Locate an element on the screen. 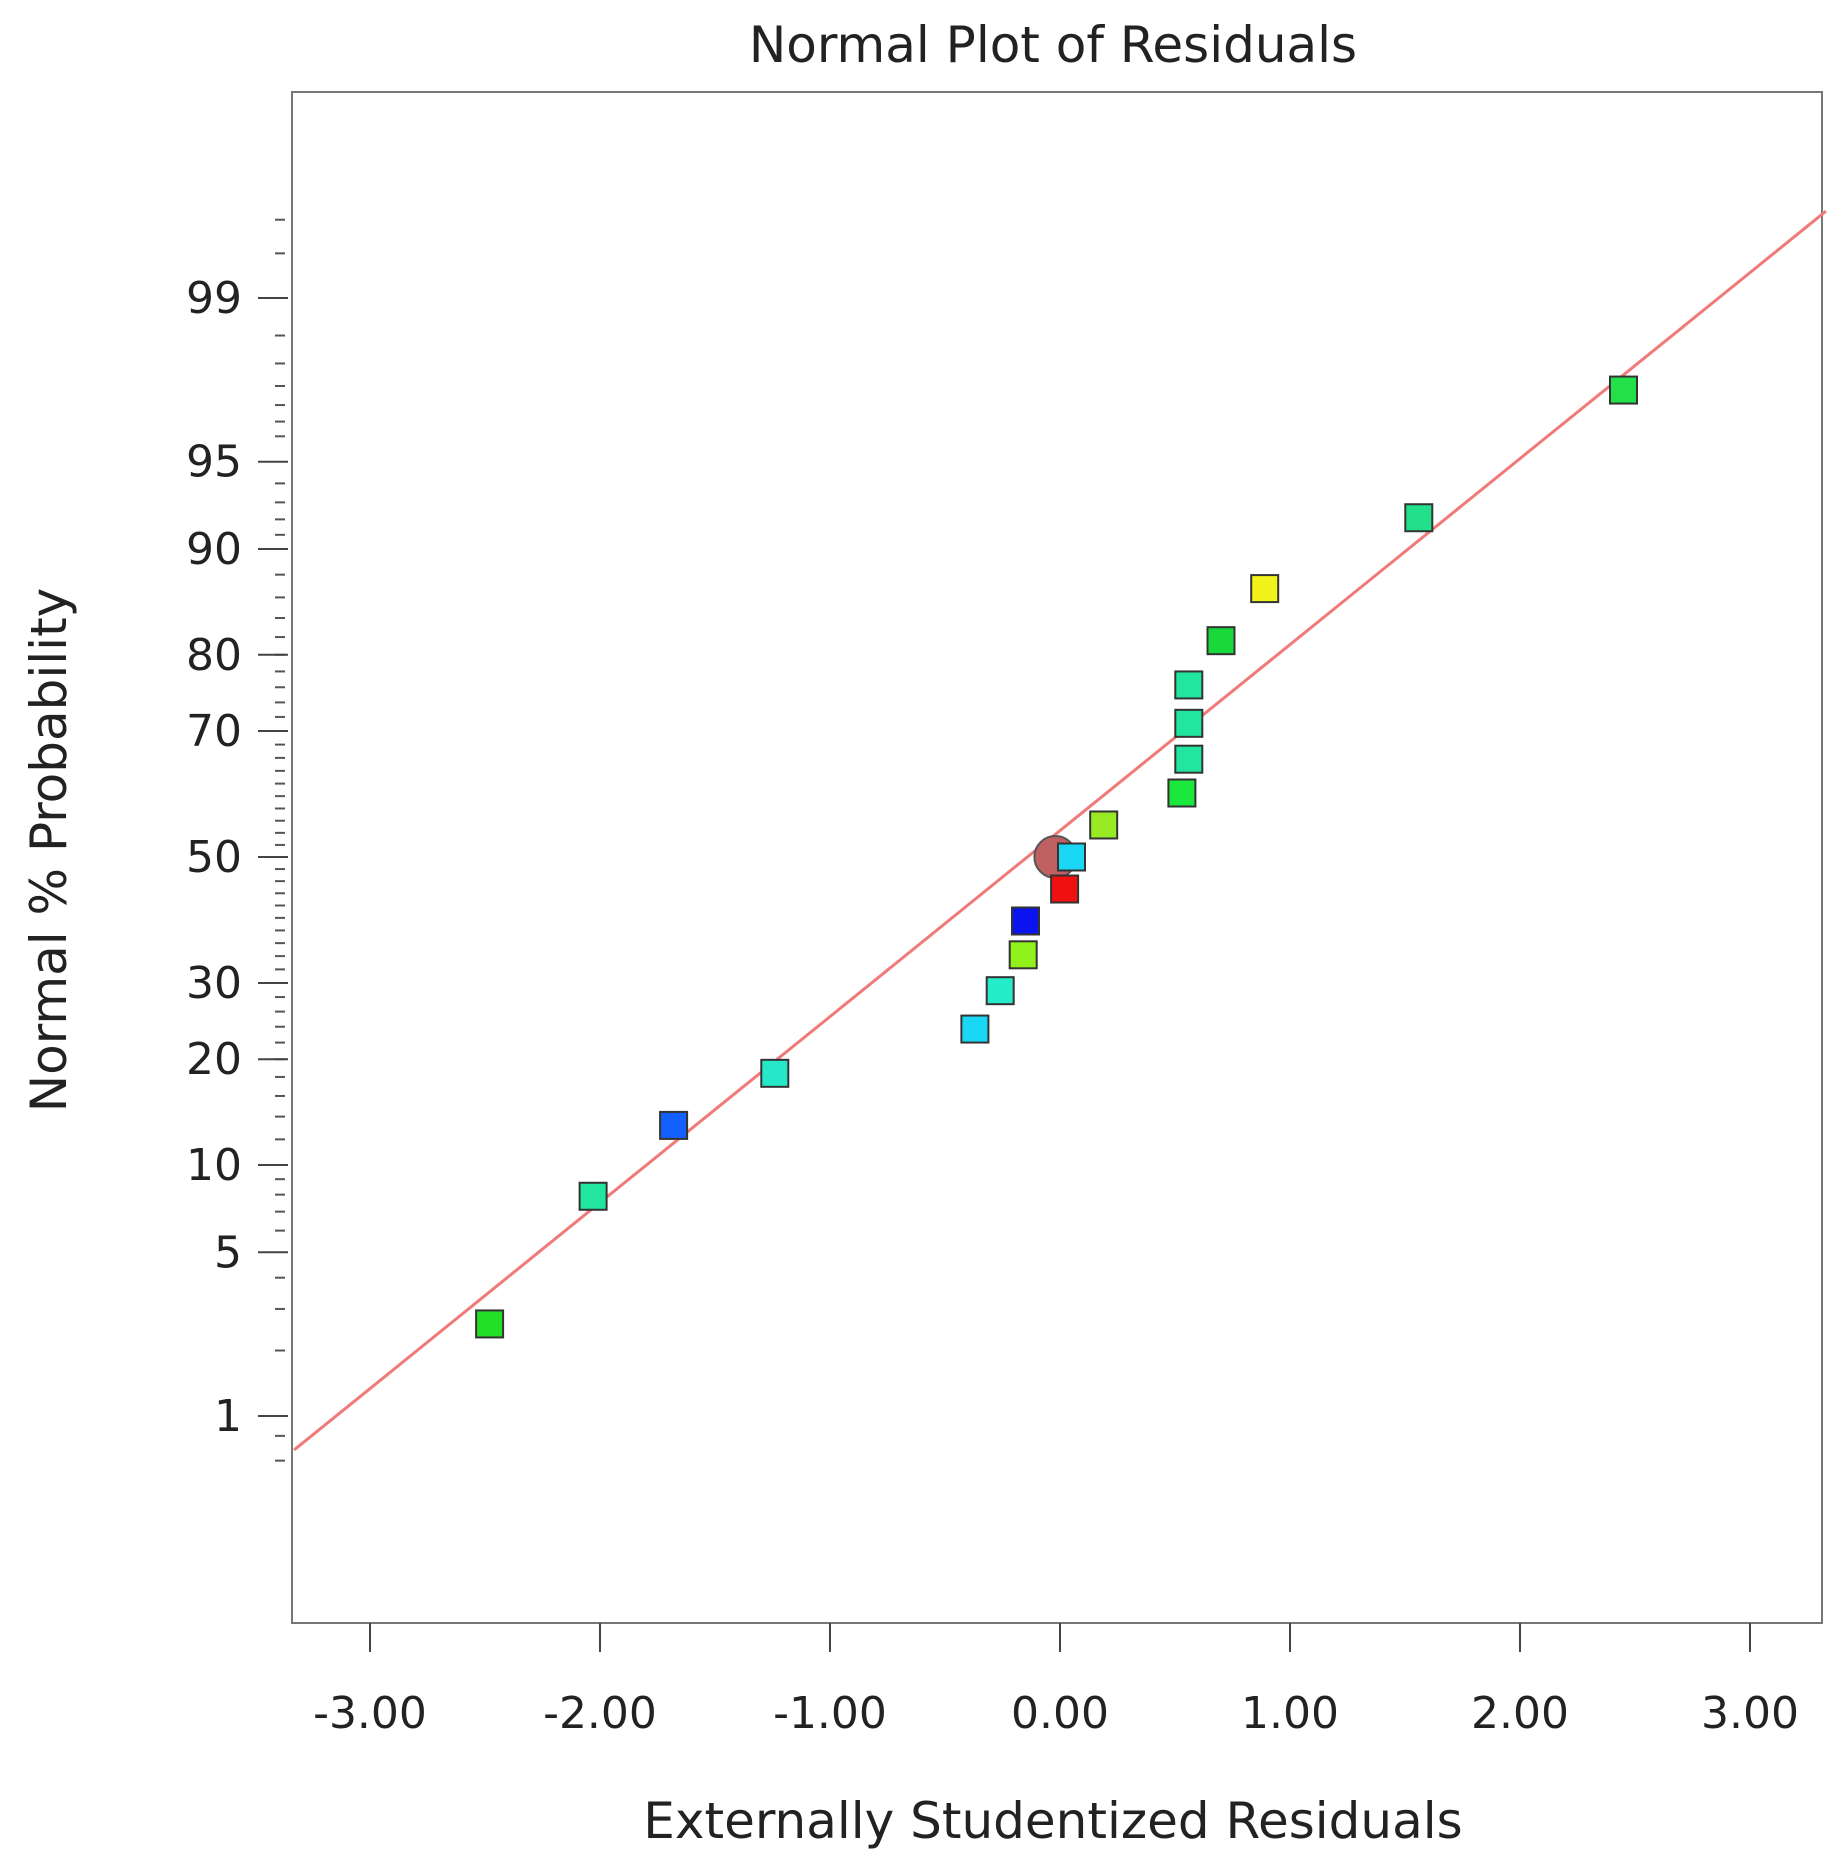 The width and height of the screenshot is (1846, 1857). x-axis-ticks: -3.00 -2.00 -1.00 0.00 1.00 2.00 3.00 is located at coordinates (1056, 1681).